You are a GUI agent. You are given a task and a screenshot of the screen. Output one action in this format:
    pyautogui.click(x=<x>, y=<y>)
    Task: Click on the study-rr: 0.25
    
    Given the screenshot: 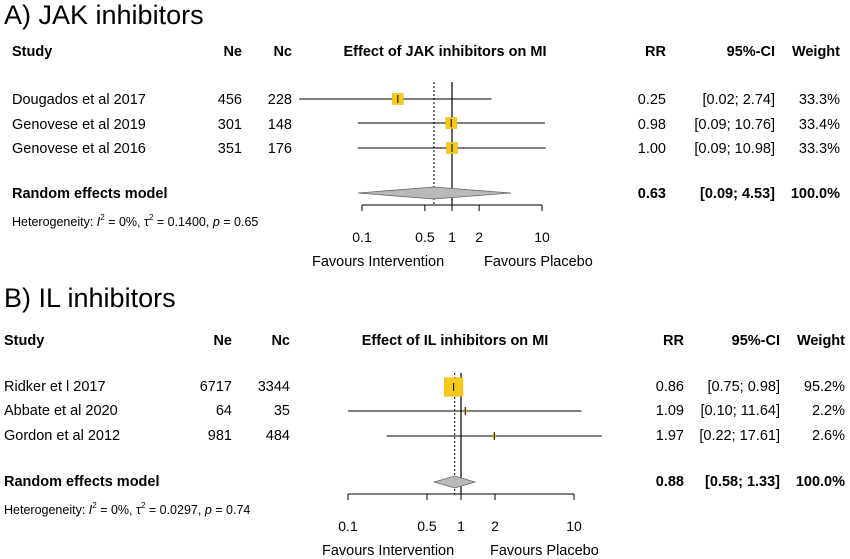 What is the action you would take?
    pyautogui.click(x=651, y=100)
    